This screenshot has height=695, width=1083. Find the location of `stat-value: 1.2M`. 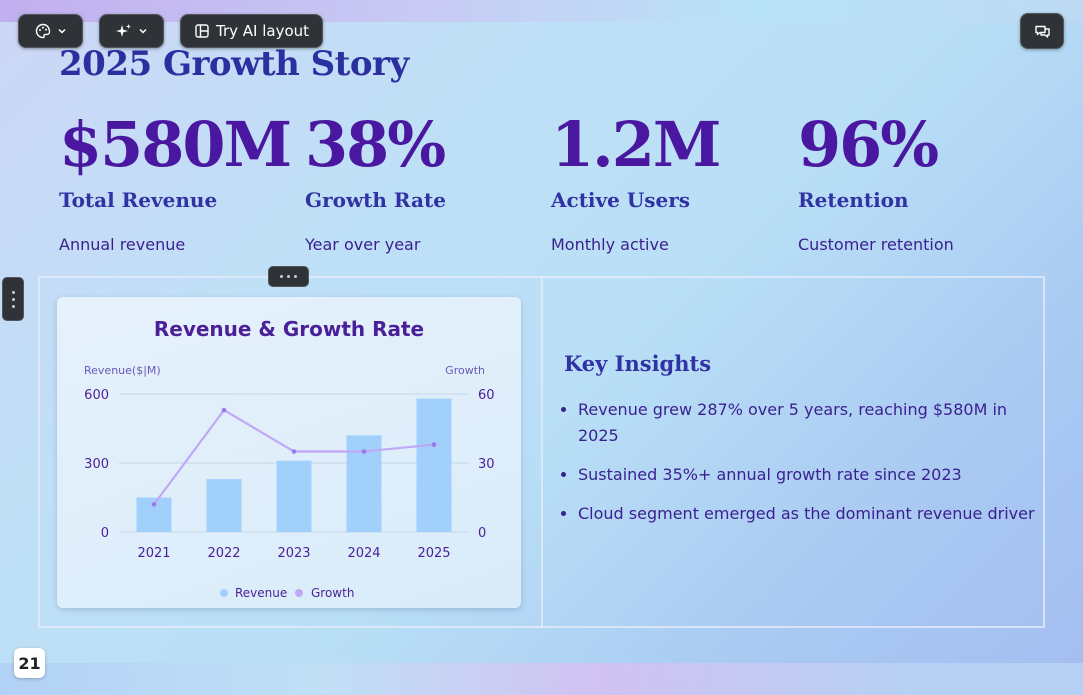

stat-value: 1.2M is located at coordinates (636, 144).